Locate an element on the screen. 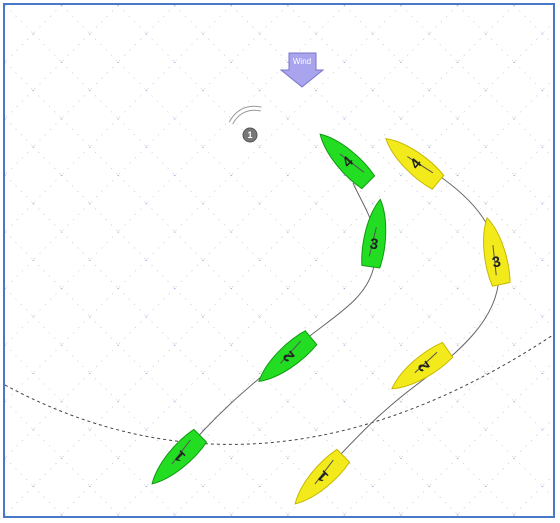 The width and height of the screenshot is (560, 523). green-boat-3: 3 is located at coordinates (374, 233).